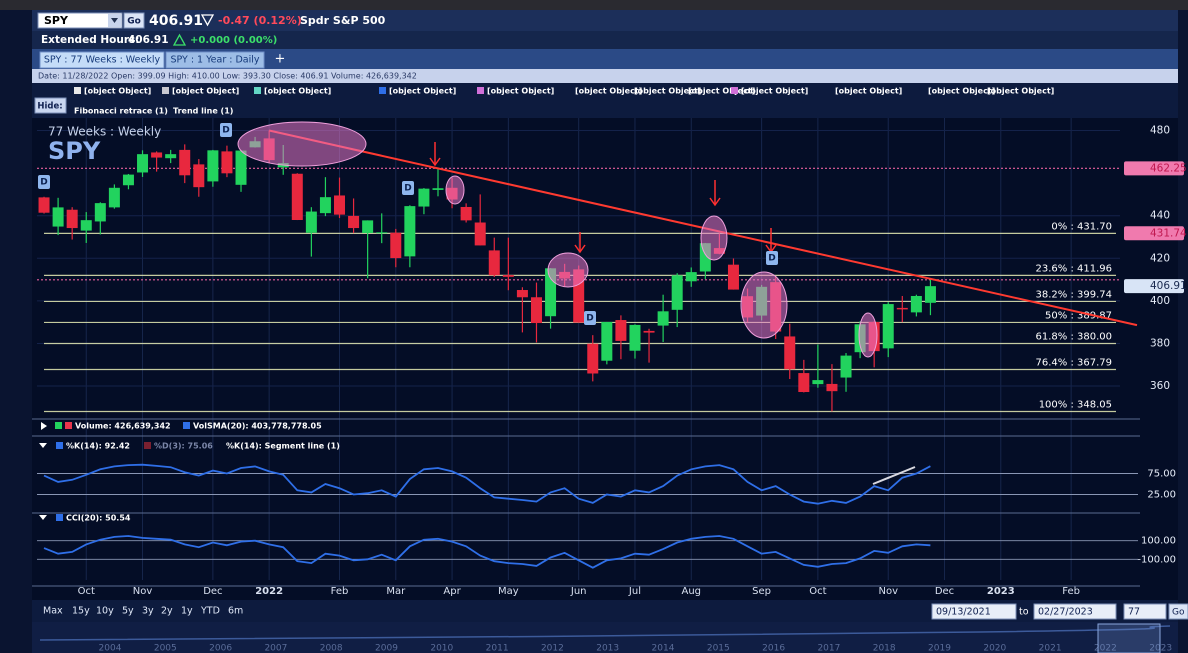 Image resolution: width=1188 pixels, height=653 pixels. What do you see at coordinates (44, 426) in the screenshot?
I see `expand-arrow` at bounding box center [44, 426].